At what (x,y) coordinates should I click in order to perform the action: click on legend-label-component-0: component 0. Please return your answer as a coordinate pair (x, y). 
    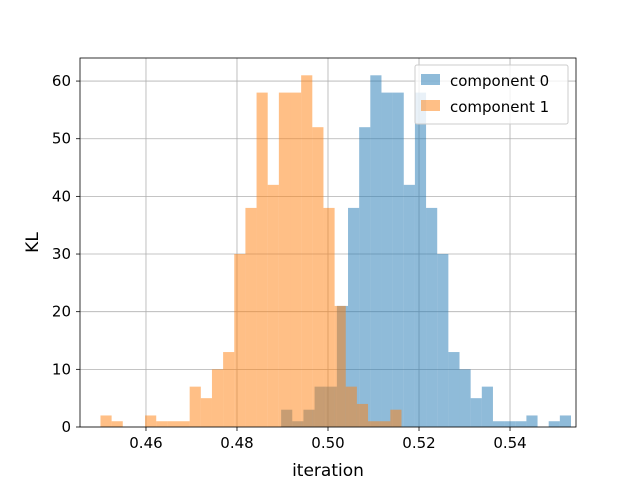
    Looking at the image, I should click on (499, 81).